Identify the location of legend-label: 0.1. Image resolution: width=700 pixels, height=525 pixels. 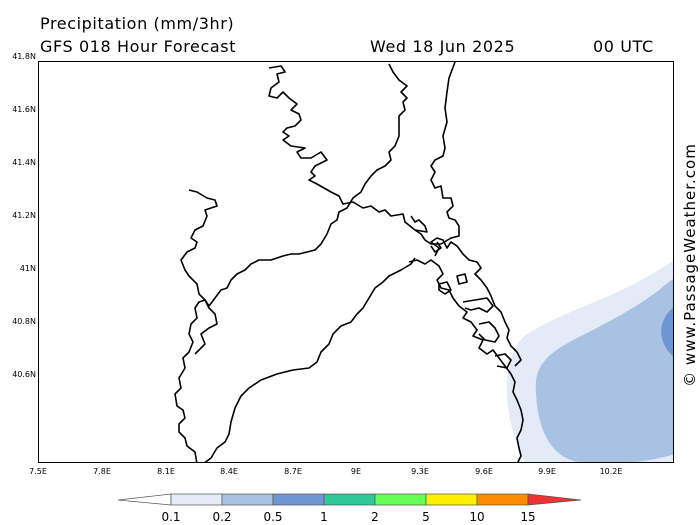
(171, 517).